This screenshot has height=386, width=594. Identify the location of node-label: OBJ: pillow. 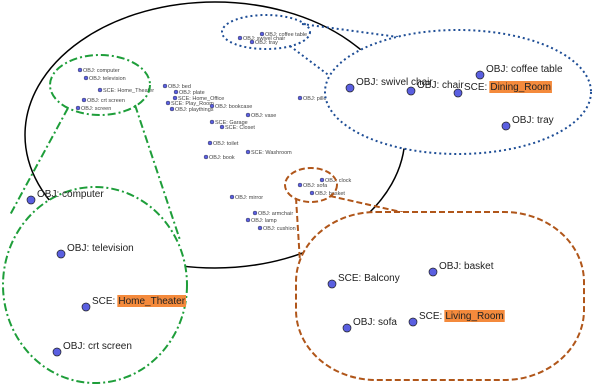
(317, 99).